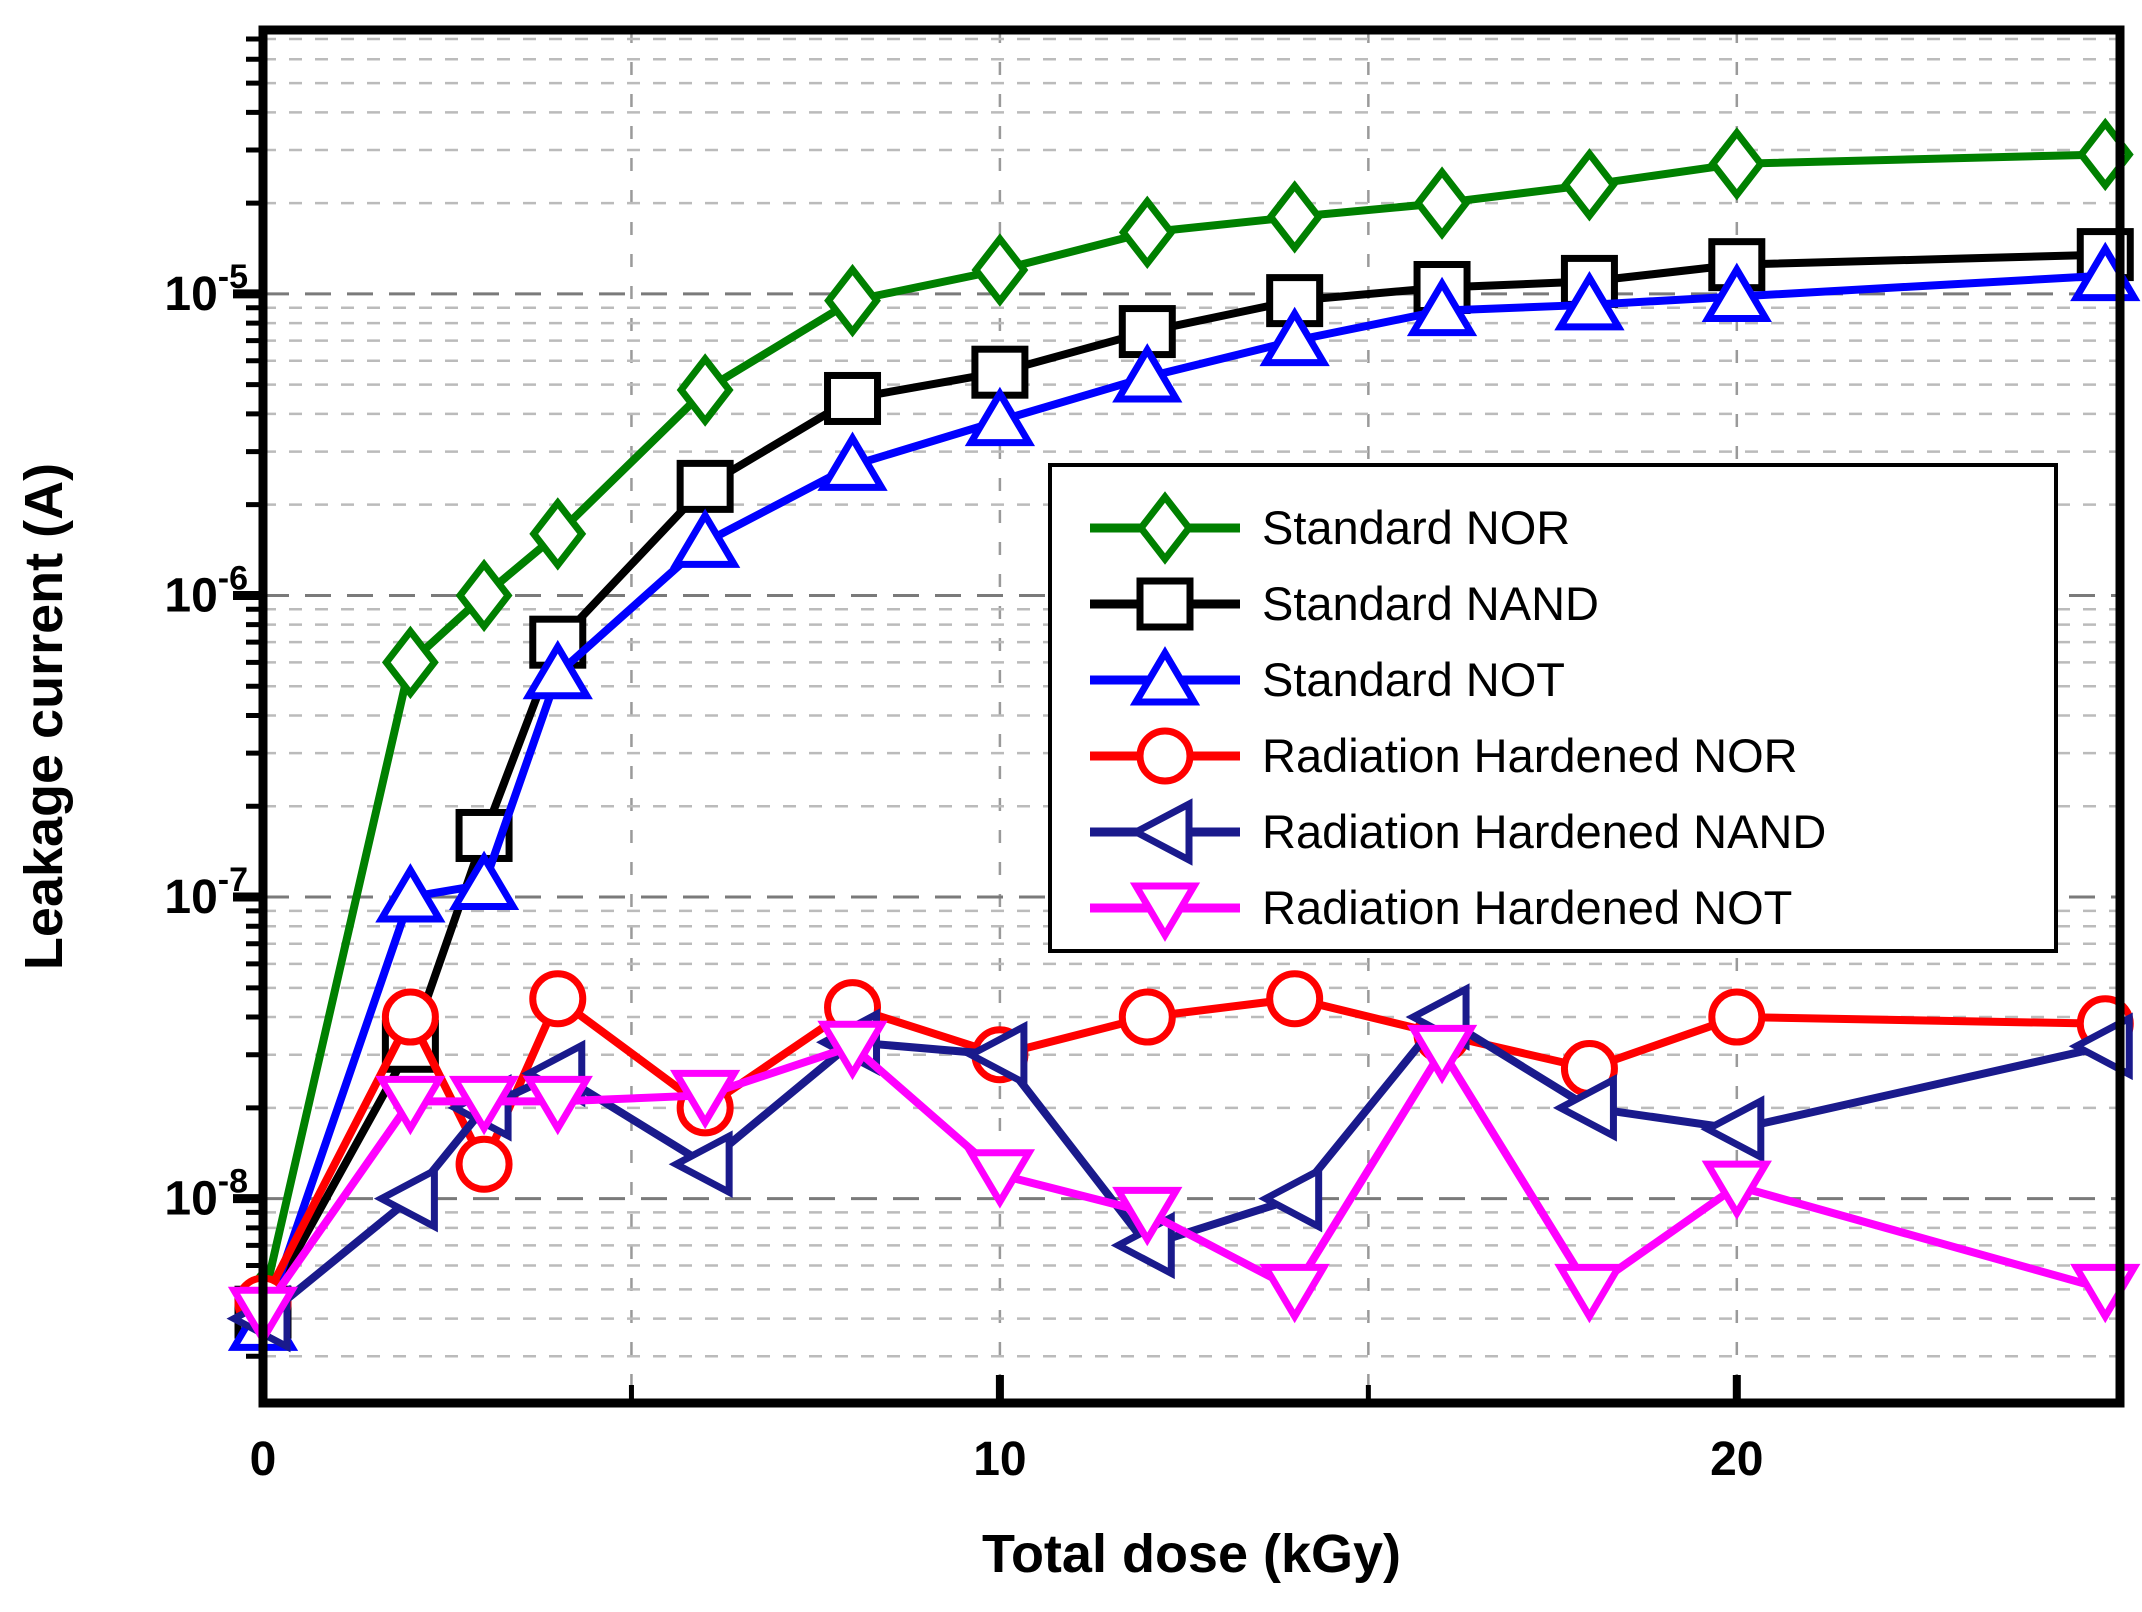 This screenshot has height=1612, width=2142. I want to click on y-tick-label-1e-5: 10-5, so click(206, 289).